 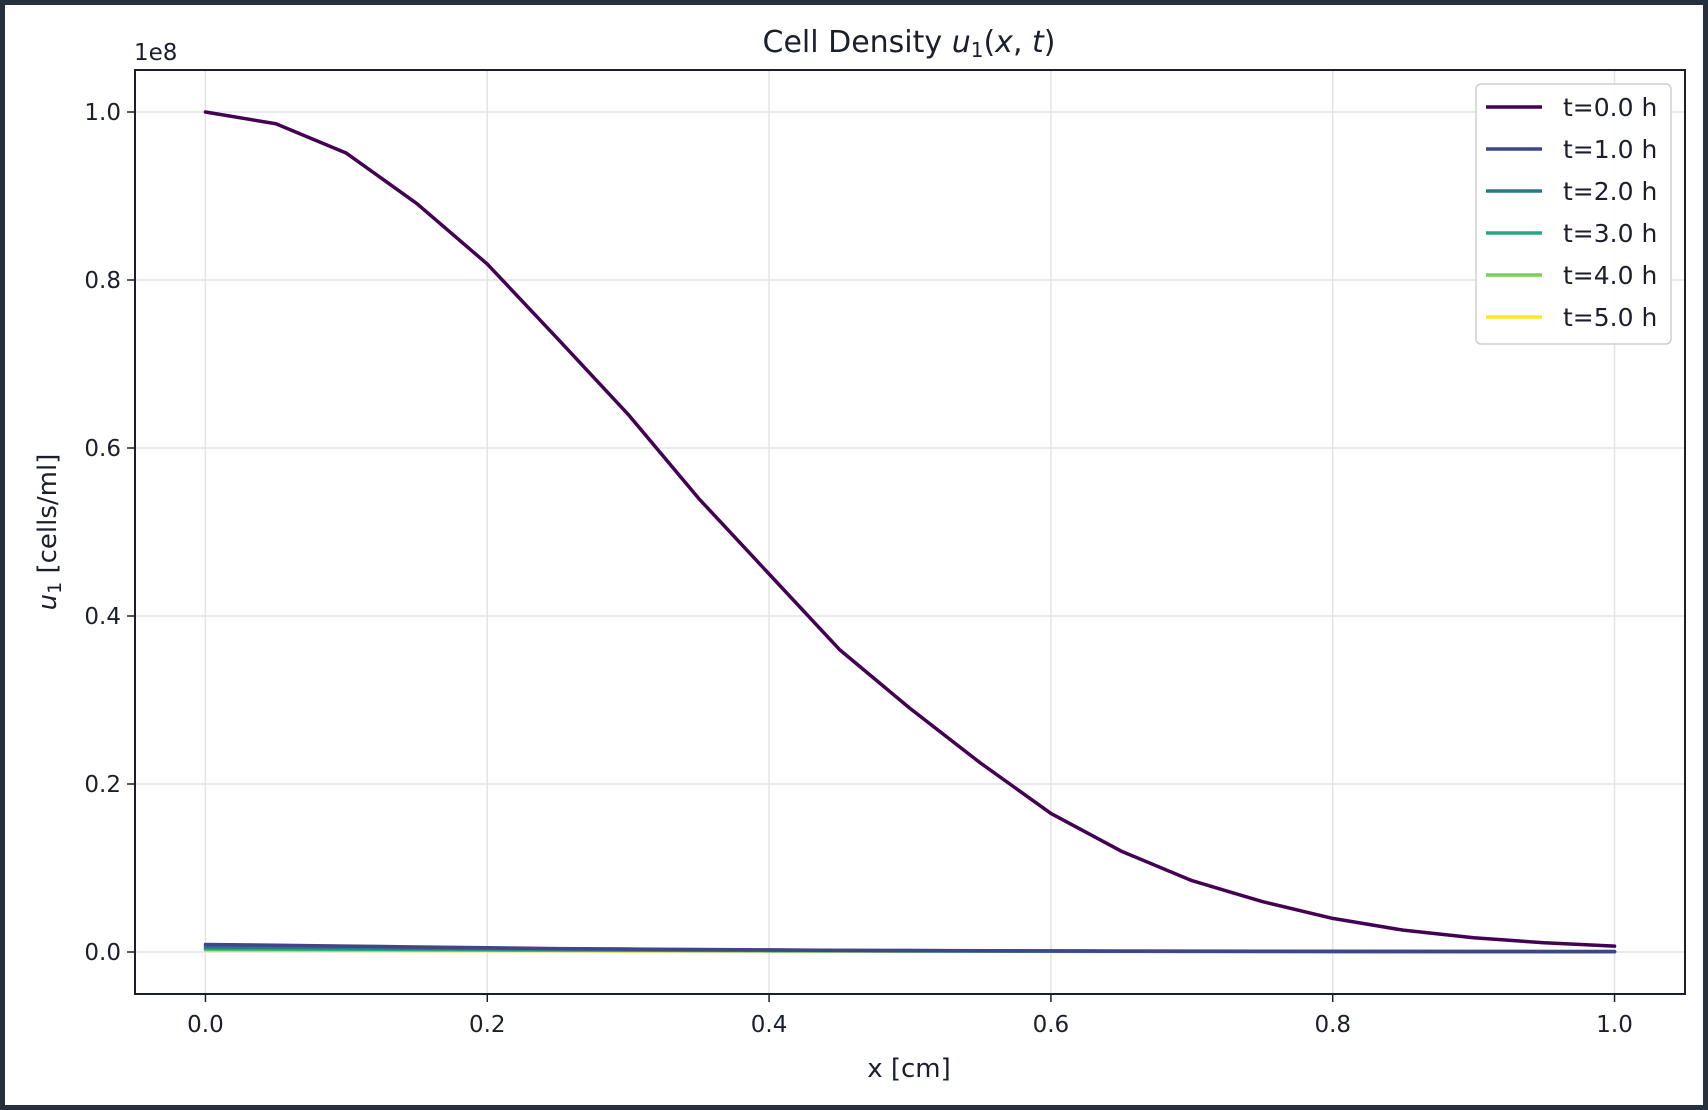 I want to click on y-tick-label: 0.8, so click(x=102, y=281).